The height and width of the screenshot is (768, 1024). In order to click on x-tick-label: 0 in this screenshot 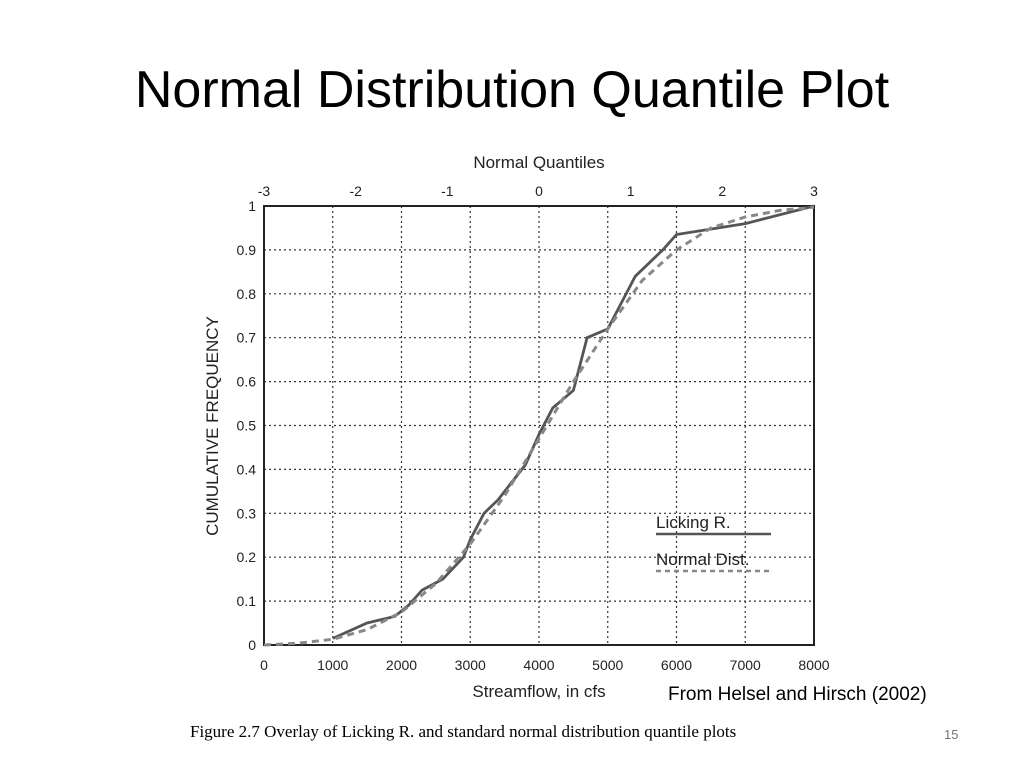, I will do `click(264, 665)`.